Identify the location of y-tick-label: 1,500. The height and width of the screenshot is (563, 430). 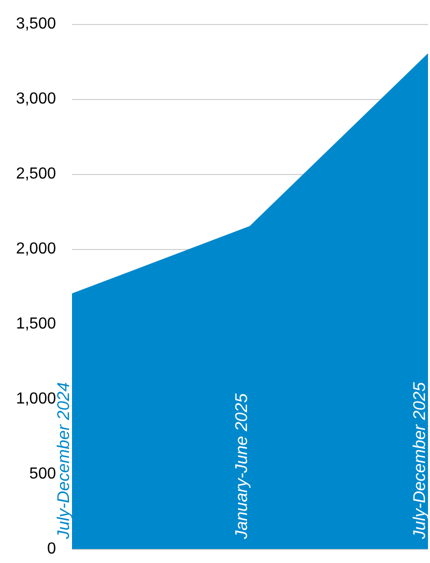
(36, 324).